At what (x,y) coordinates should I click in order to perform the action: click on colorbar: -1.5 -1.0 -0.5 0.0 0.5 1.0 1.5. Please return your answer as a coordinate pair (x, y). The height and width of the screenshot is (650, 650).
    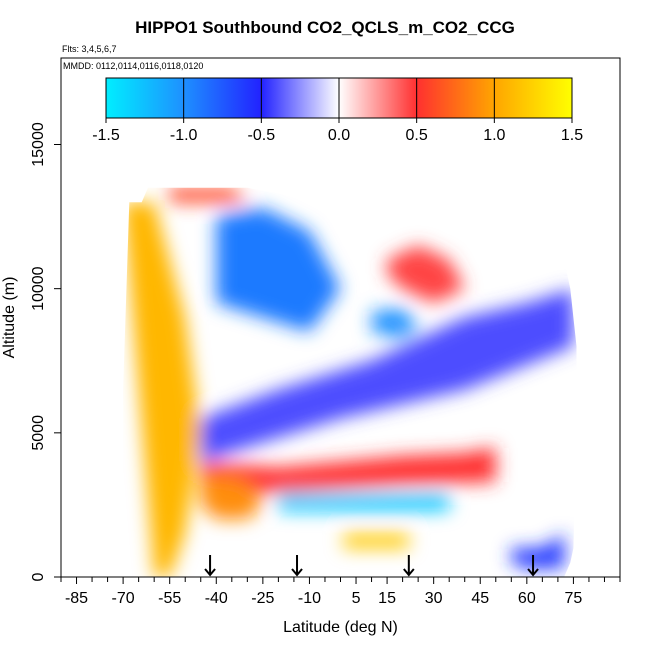
    Looking at the image, I should click on (337, 110).